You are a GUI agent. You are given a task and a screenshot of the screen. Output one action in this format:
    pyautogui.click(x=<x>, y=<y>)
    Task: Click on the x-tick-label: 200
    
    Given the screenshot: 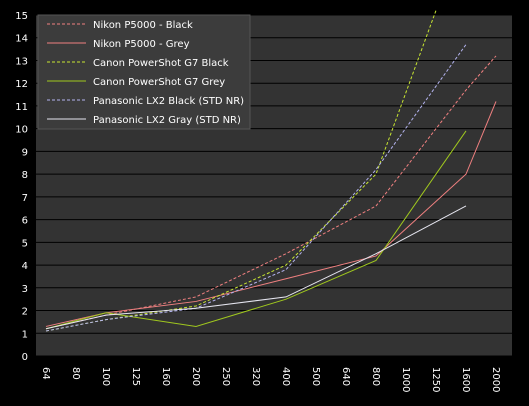 What is the action you would take?
    pyautogui.click(x=195, y=376)
    